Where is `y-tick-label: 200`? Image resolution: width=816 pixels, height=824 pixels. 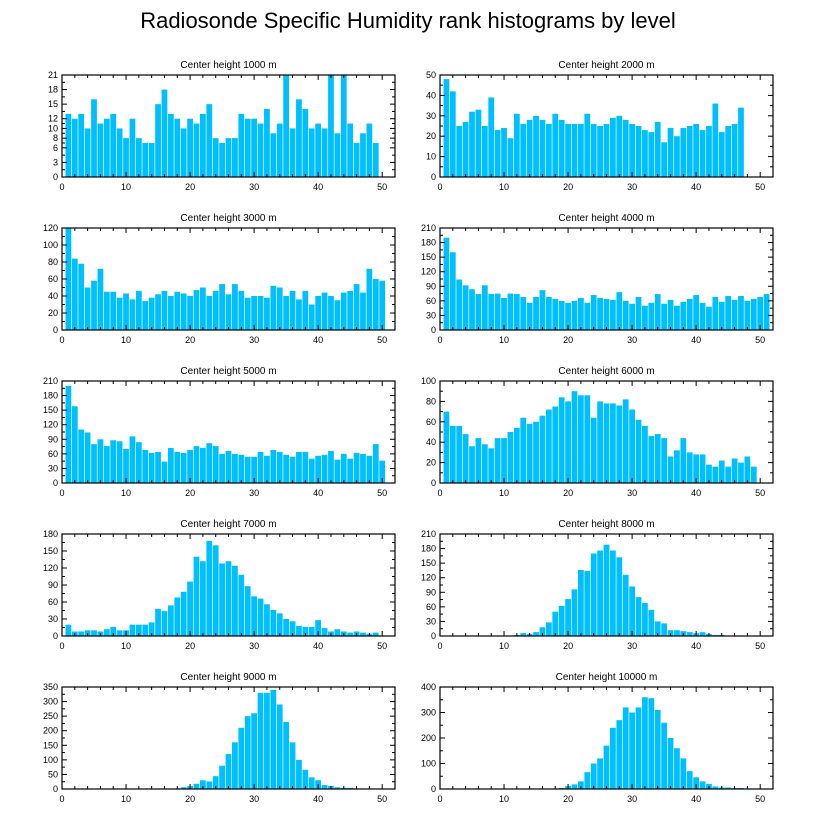 y-tick-label: 200 is located at coordinates (50, 731).